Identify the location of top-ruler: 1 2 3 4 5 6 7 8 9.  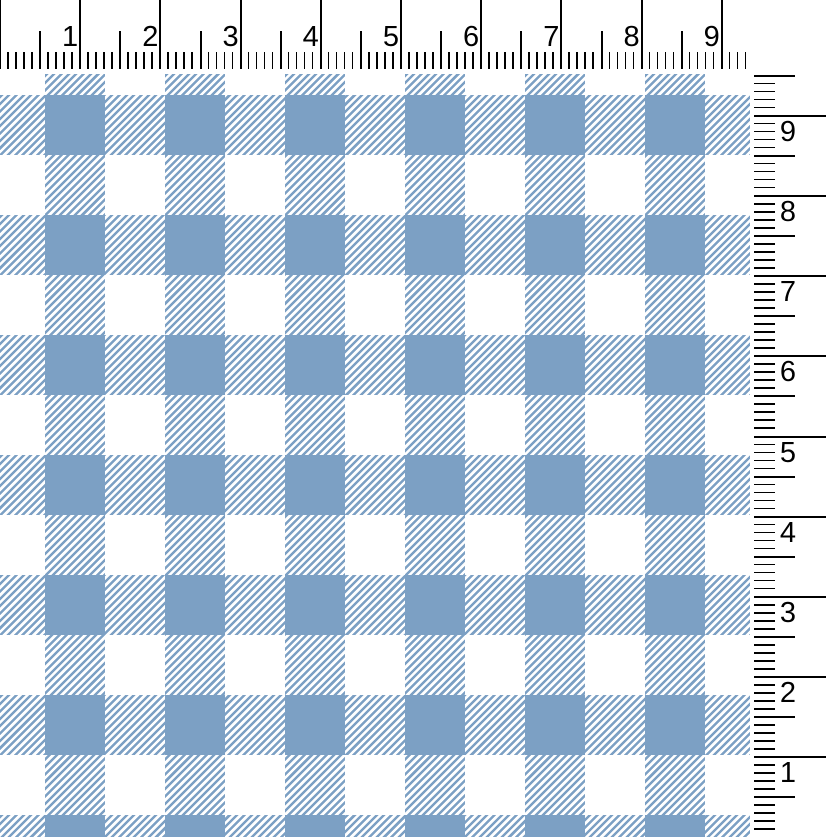
(376, 35).